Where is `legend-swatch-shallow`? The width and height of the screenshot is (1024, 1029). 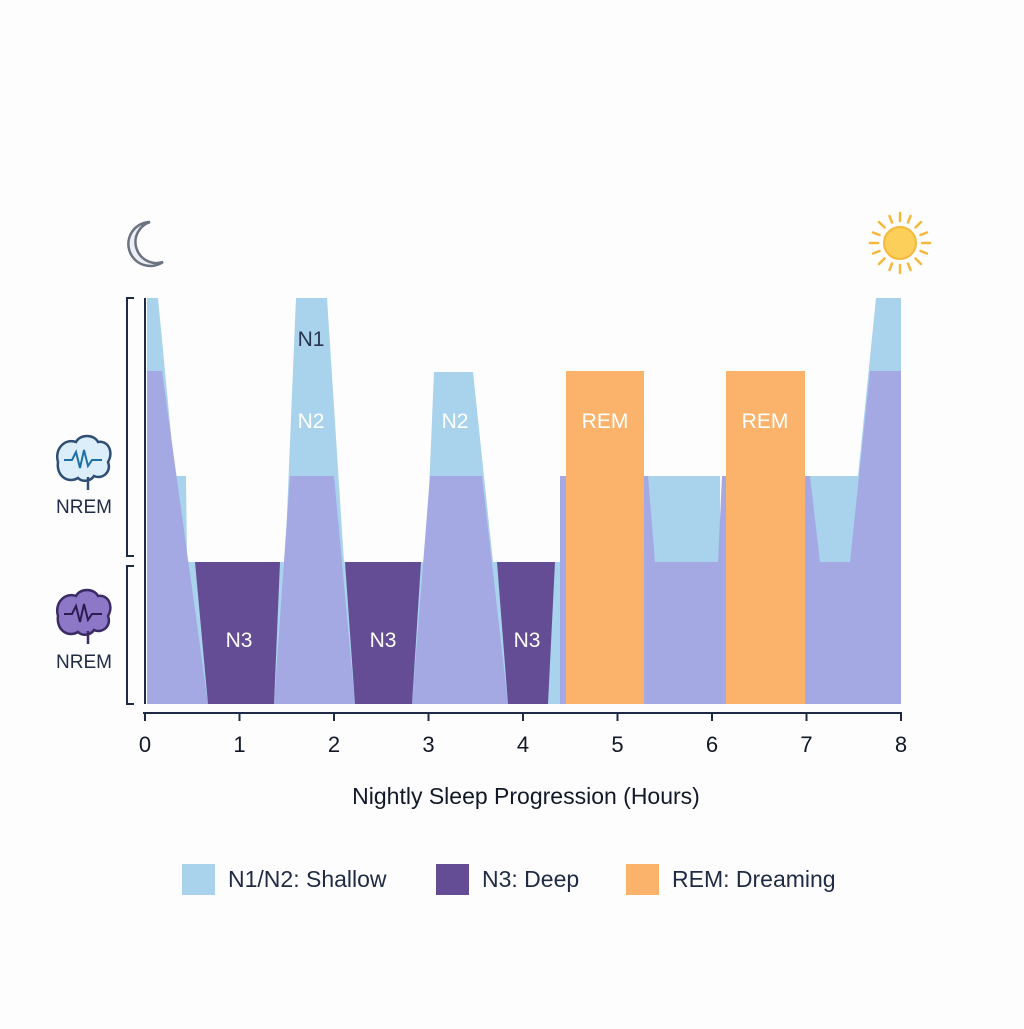
legend-swatch-shallow is located at coordinates (198, 879).